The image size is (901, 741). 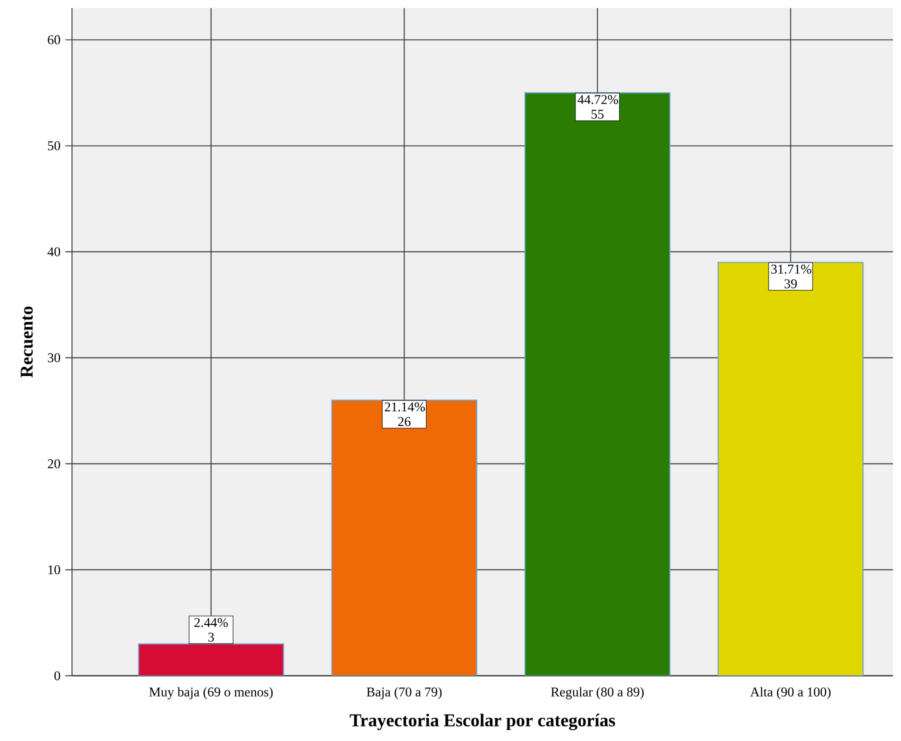 What do you see at coordinates (211, 693) in the screenshot?
I see `x-tick-label: Muy baja (69 o menos)` at bounding box center [211, 693].